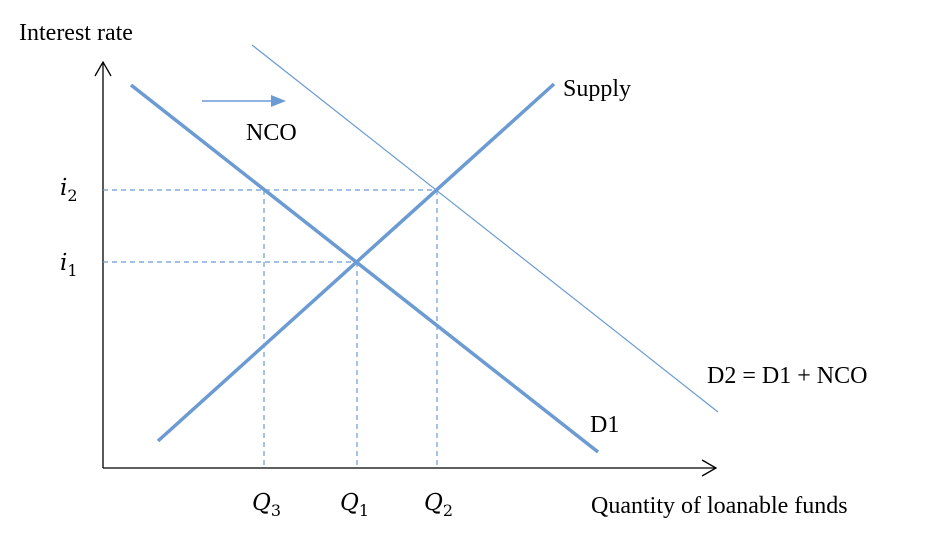 This screenshot has height=540, width=947. I want to click on x-tick-q2: Q2, so click(438, 505).